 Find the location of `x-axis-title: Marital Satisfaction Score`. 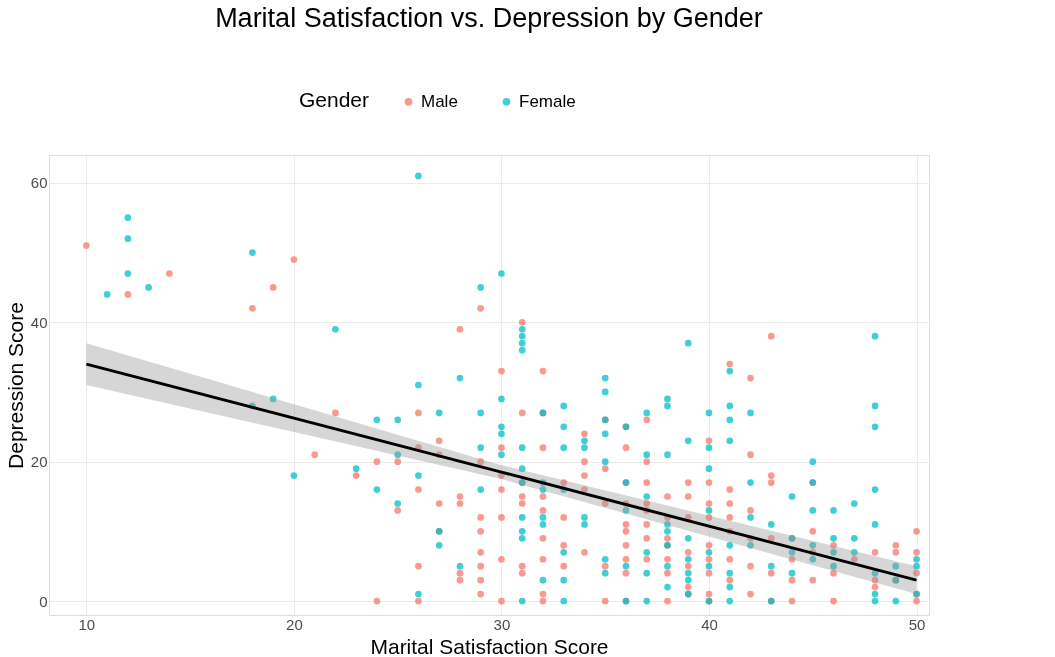

x-axis-title: Marital Satisfaction Score is located at coordinates (489, 645).